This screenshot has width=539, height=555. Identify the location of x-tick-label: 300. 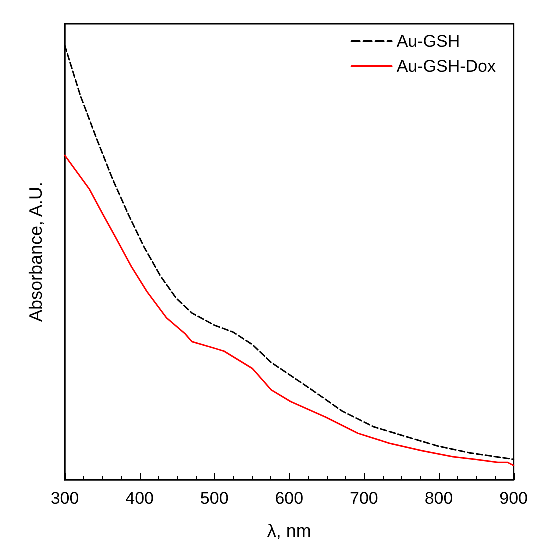
(65, 498).